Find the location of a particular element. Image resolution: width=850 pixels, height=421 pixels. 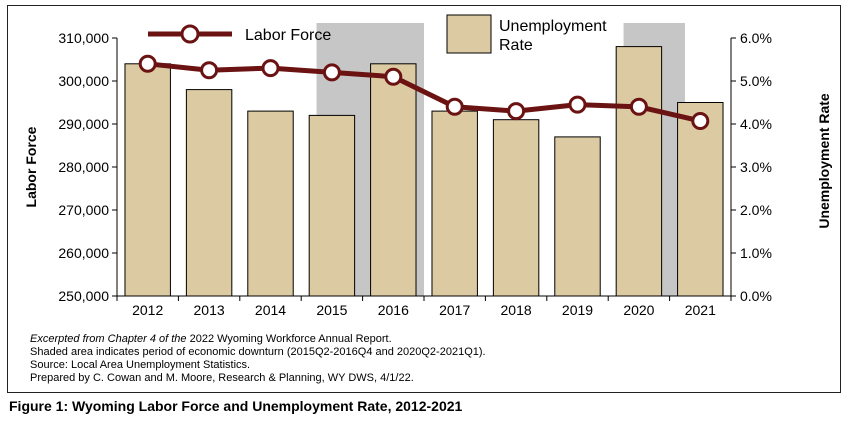

right-tick-label: 2.0% is located at coordinates (756, 210).